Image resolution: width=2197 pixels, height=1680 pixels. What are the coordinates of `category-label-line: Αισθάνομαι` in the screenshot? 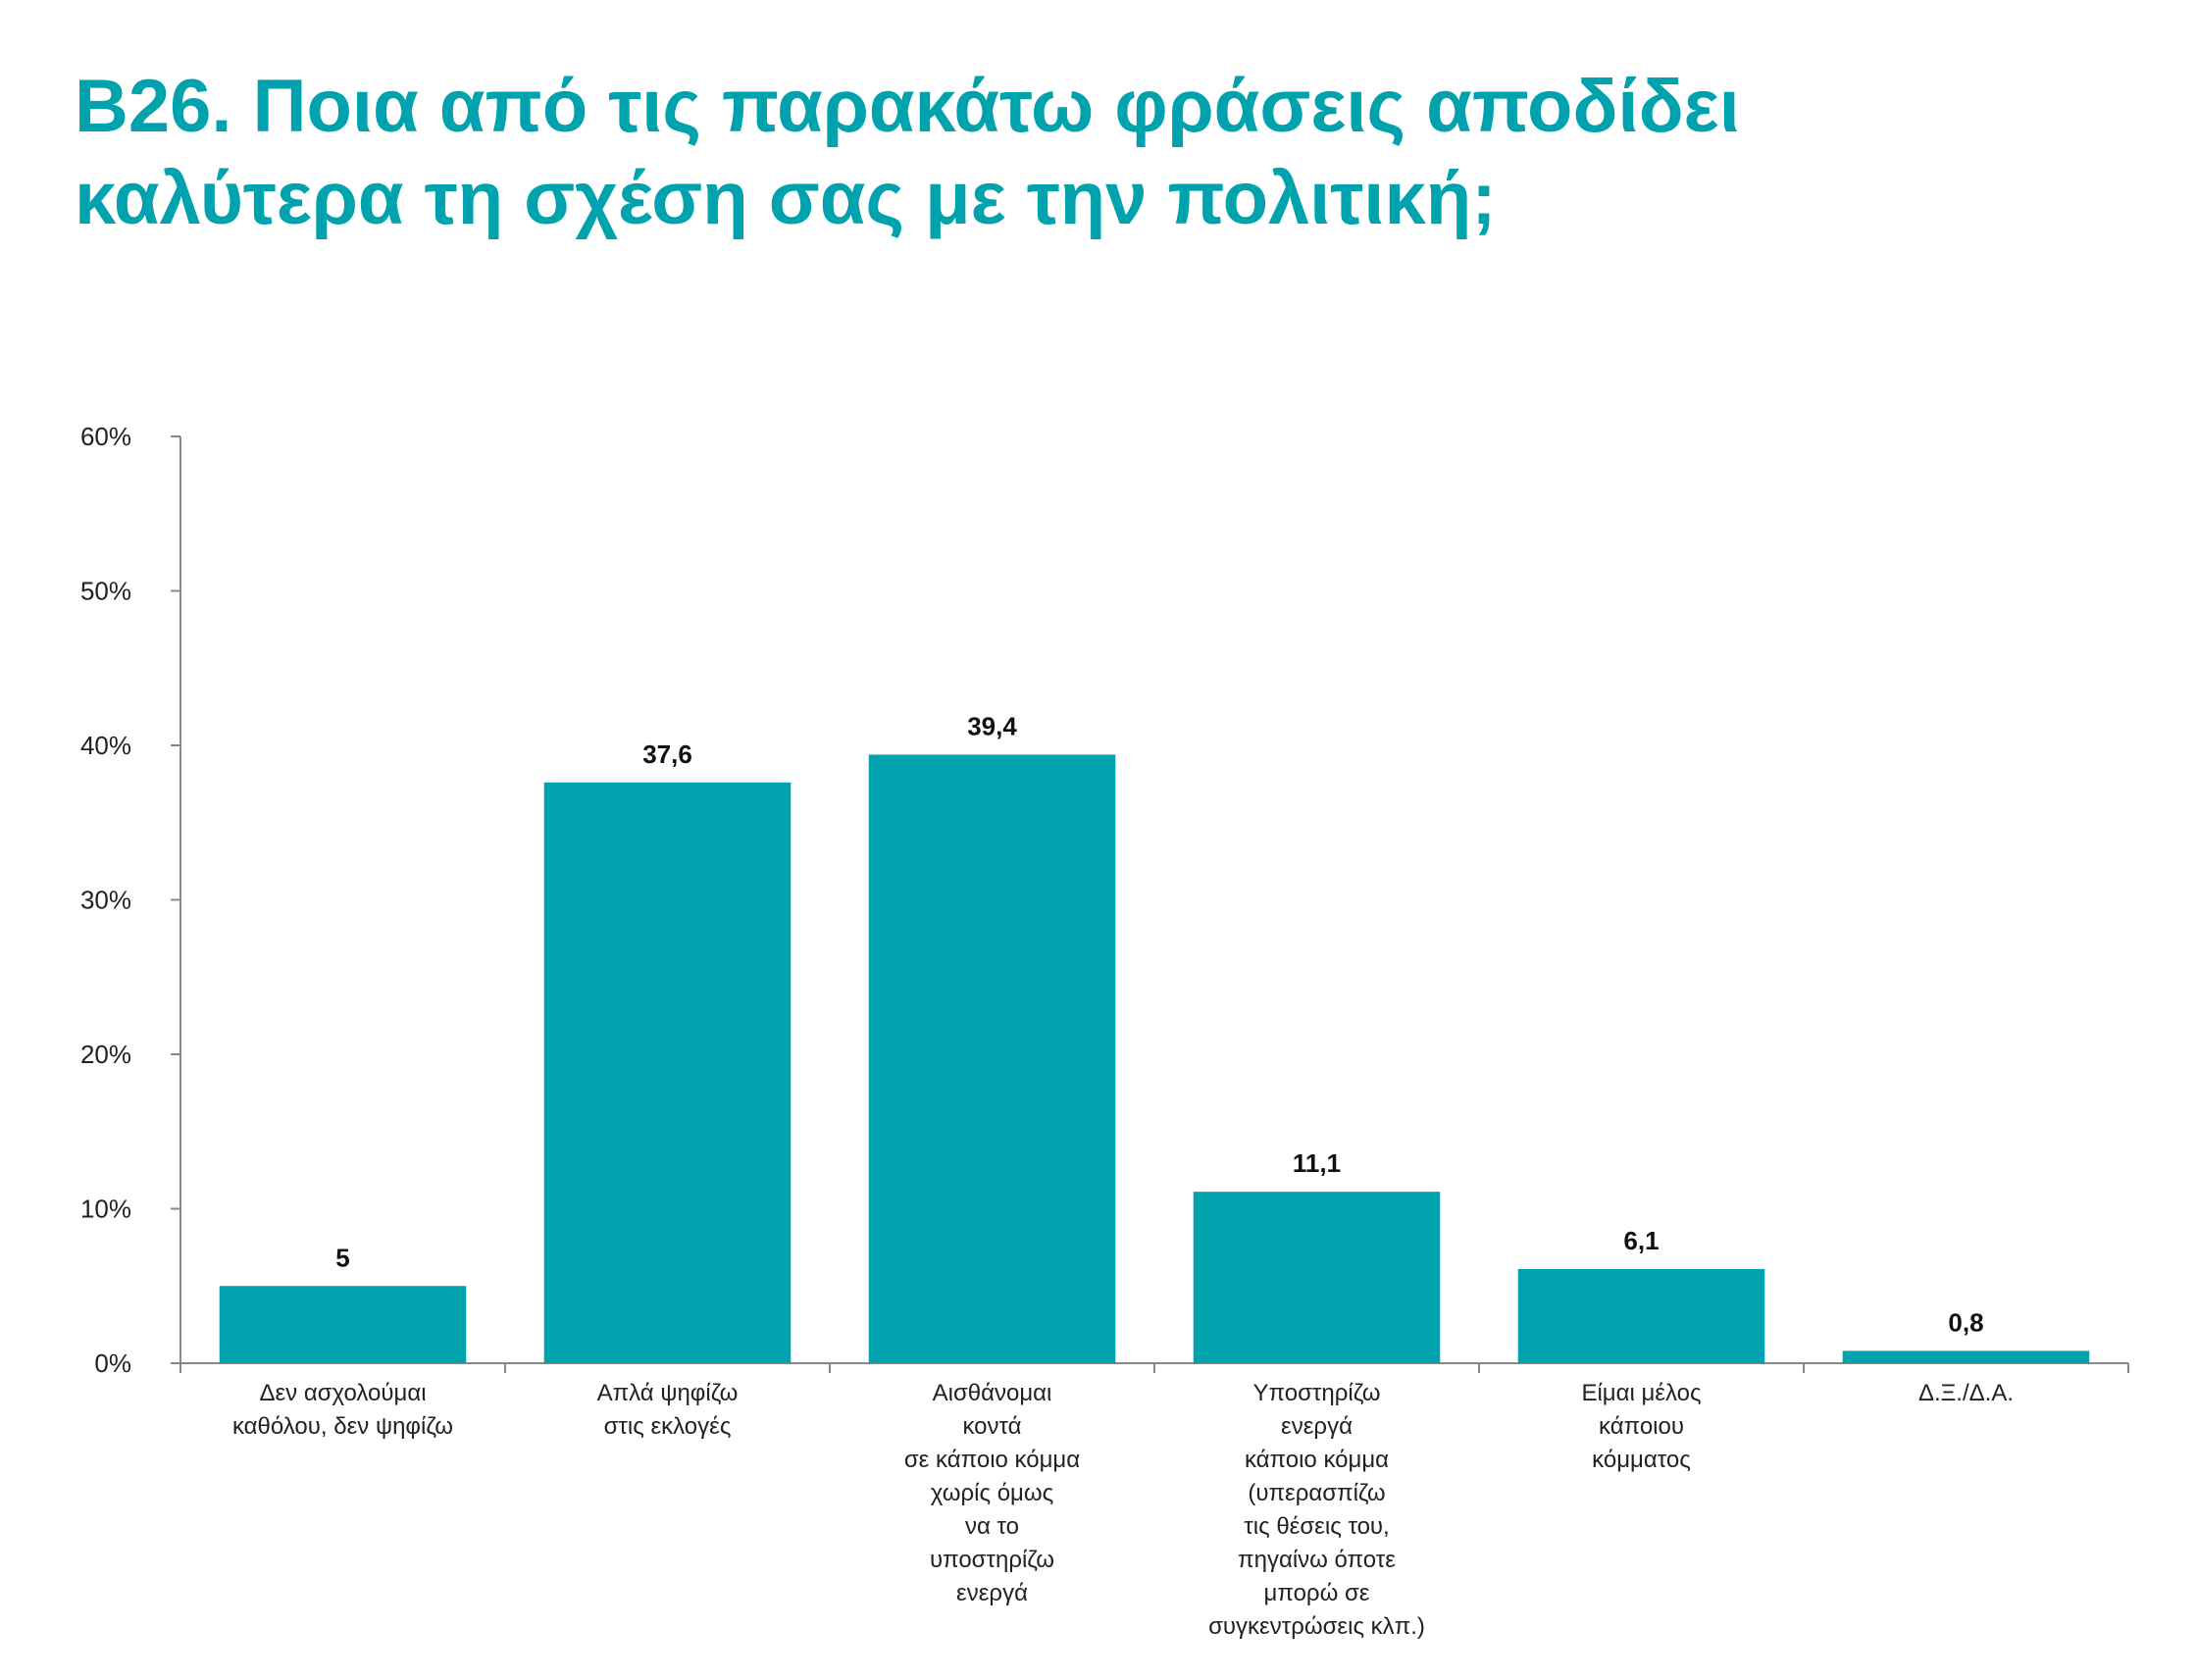 It's located at (993, 1393).